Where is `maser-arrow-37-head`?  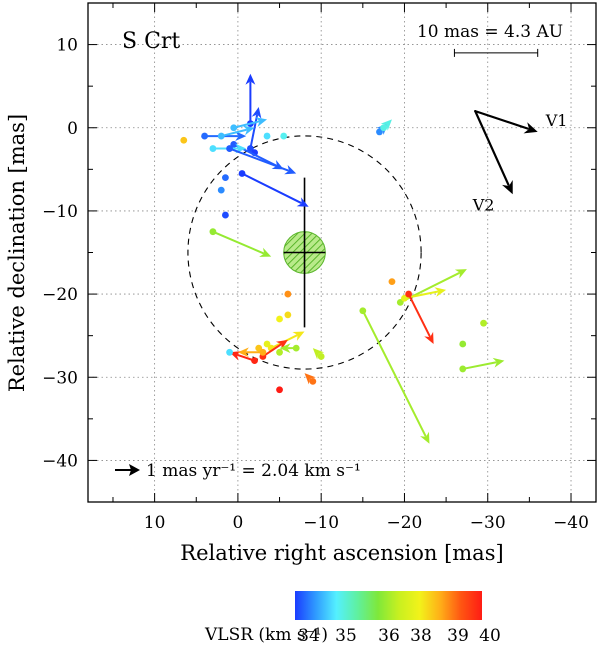
maser-arrow-37-head is located at coordinates (285, 348).